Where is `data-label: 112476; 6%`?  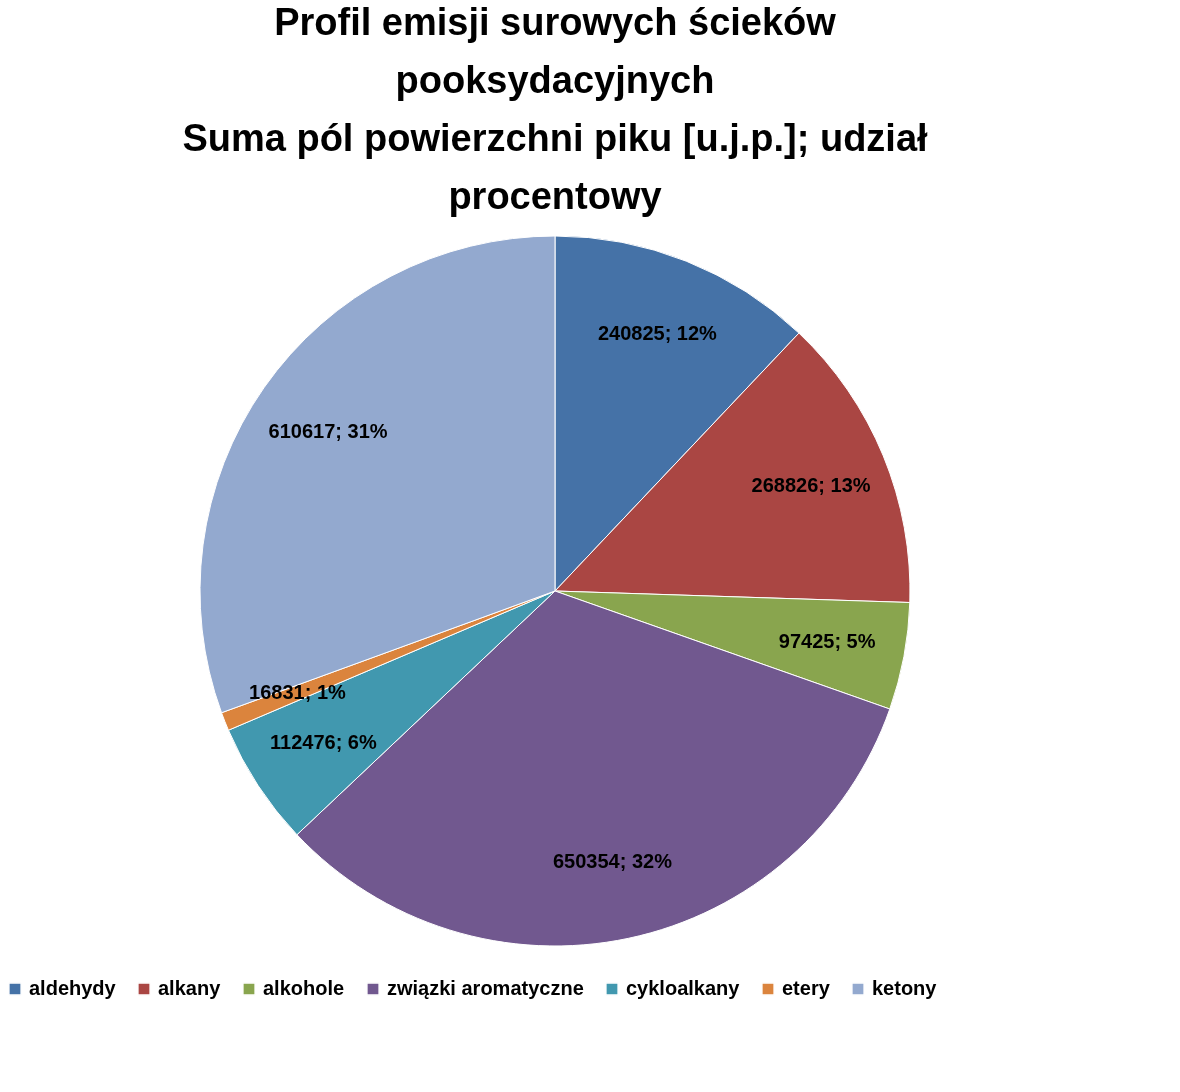
data-label: 112476; 6% is located at coordinates (323, 741).